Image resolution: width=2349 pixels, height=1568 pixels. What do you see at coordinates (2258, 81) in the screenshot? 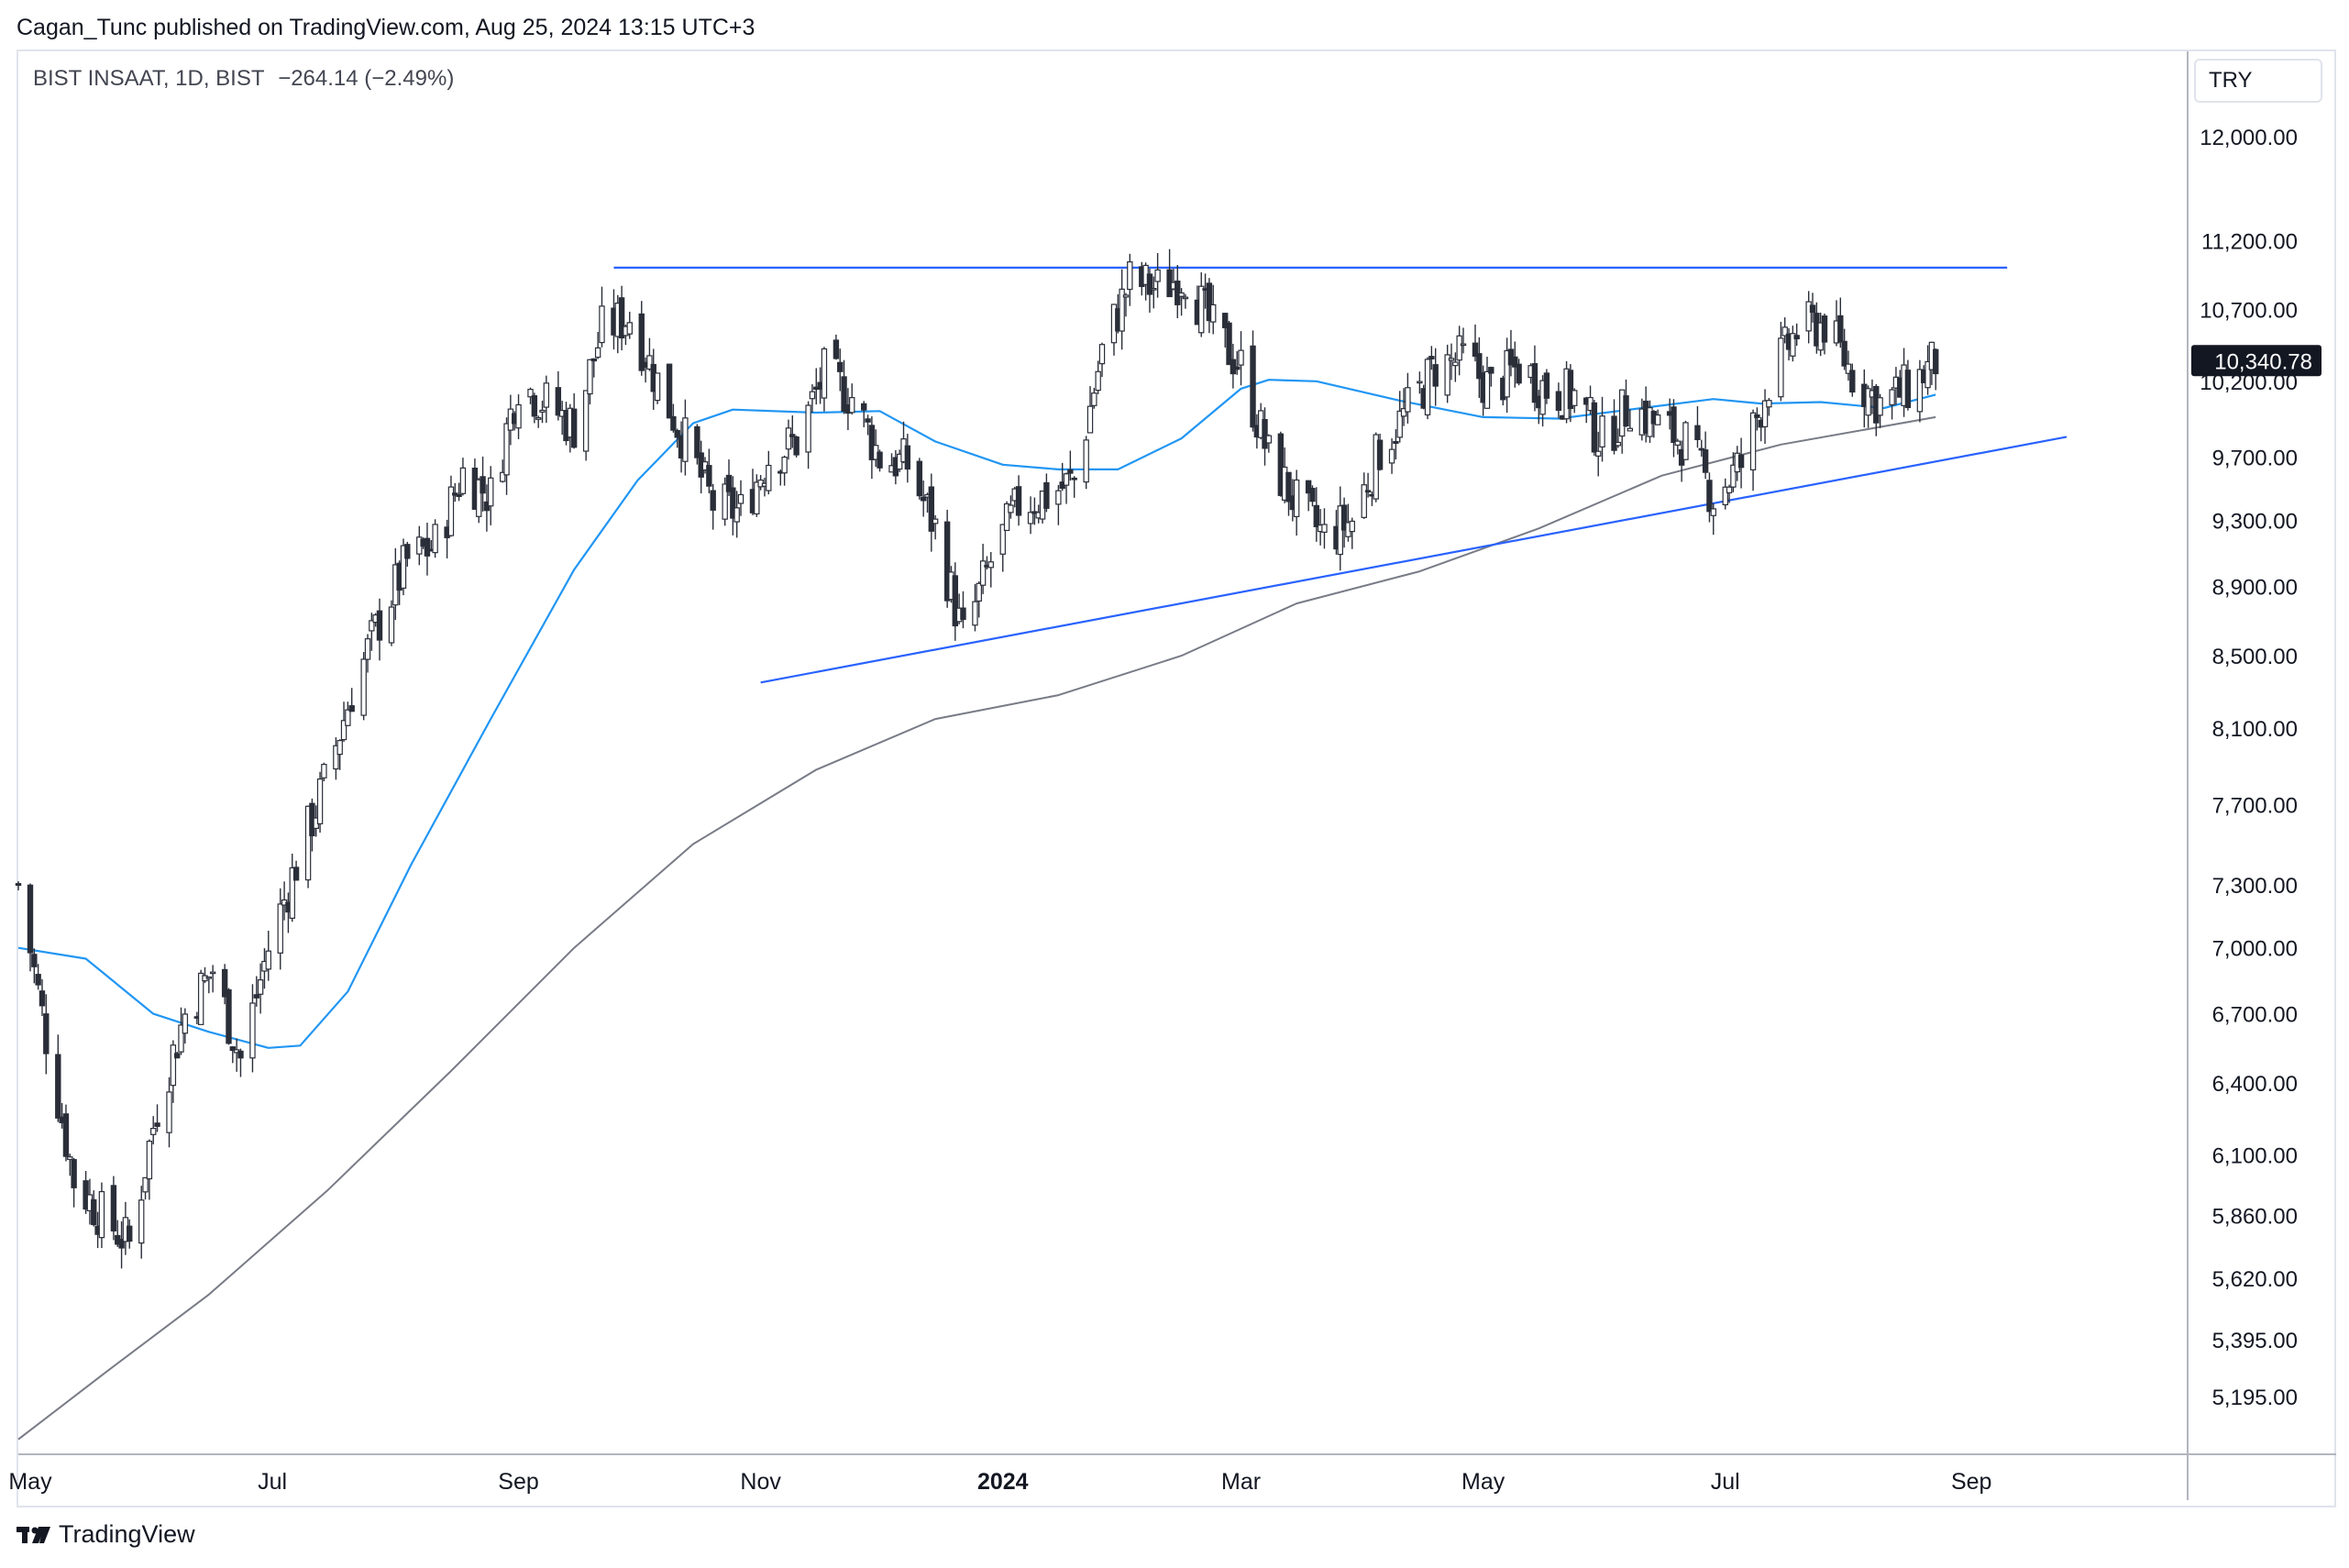
I see `currency-selector: TRY` at bounding box center [2258, 81].